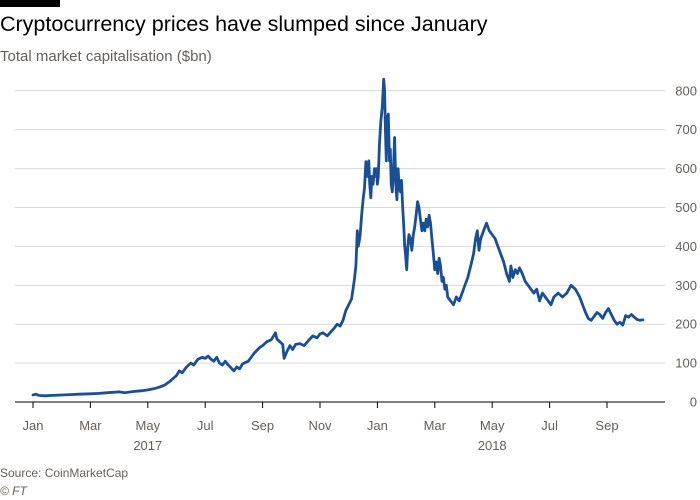 The image size is (700, 500). Describe the element at coordinates (320, 425) in the screenshot. I see `x-tick-label: Nov` at that location.